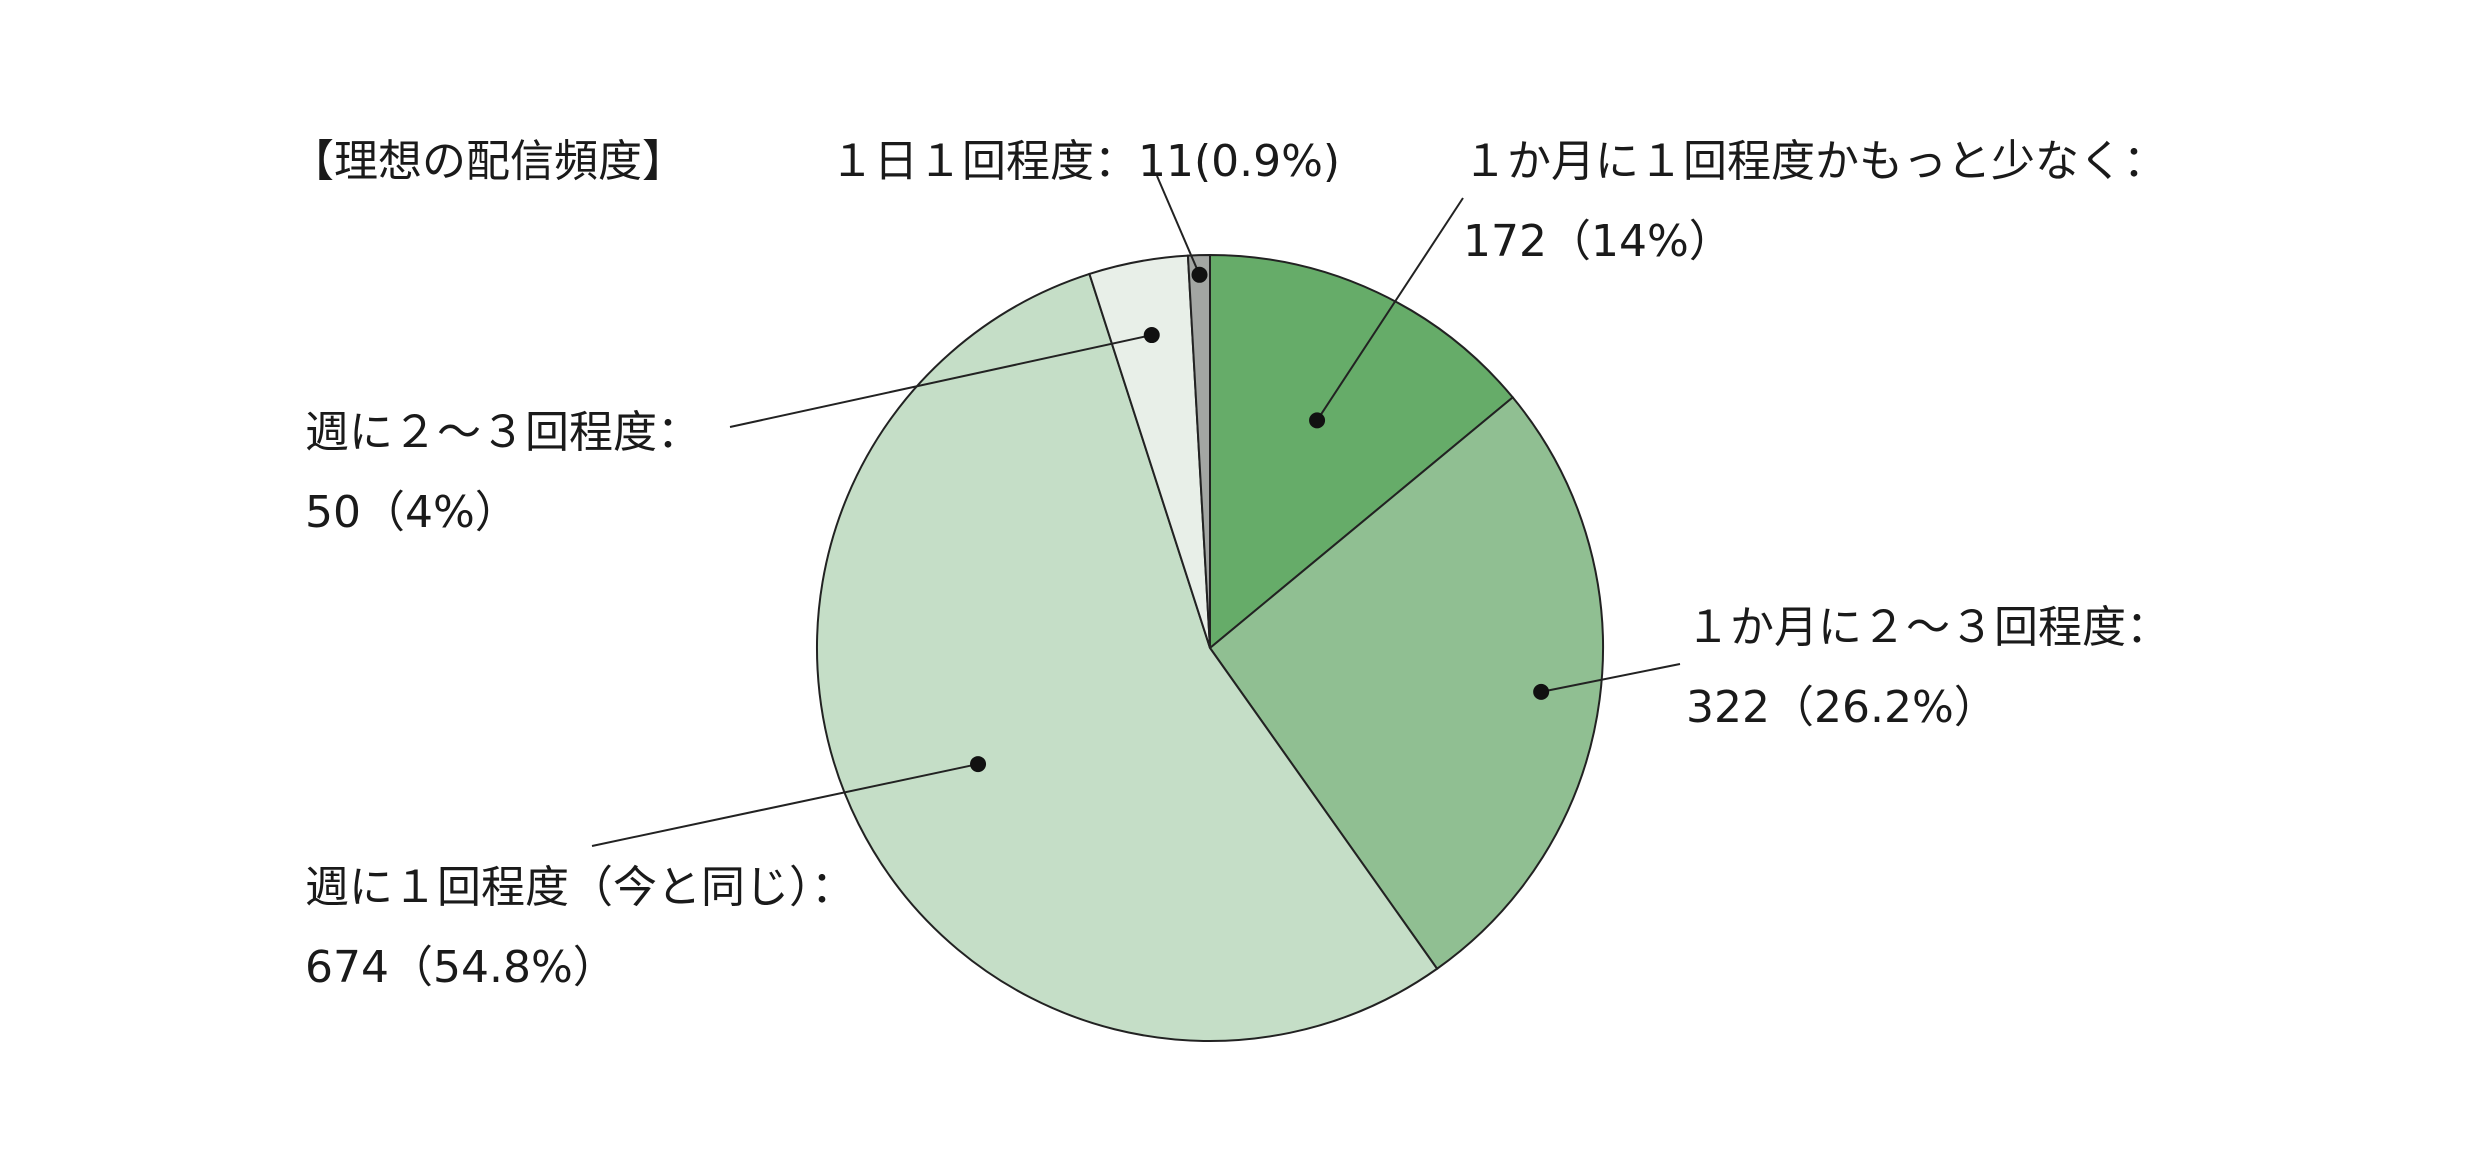  I want to click on slice-value-label-4: 50（4%）, so click(412, 512).